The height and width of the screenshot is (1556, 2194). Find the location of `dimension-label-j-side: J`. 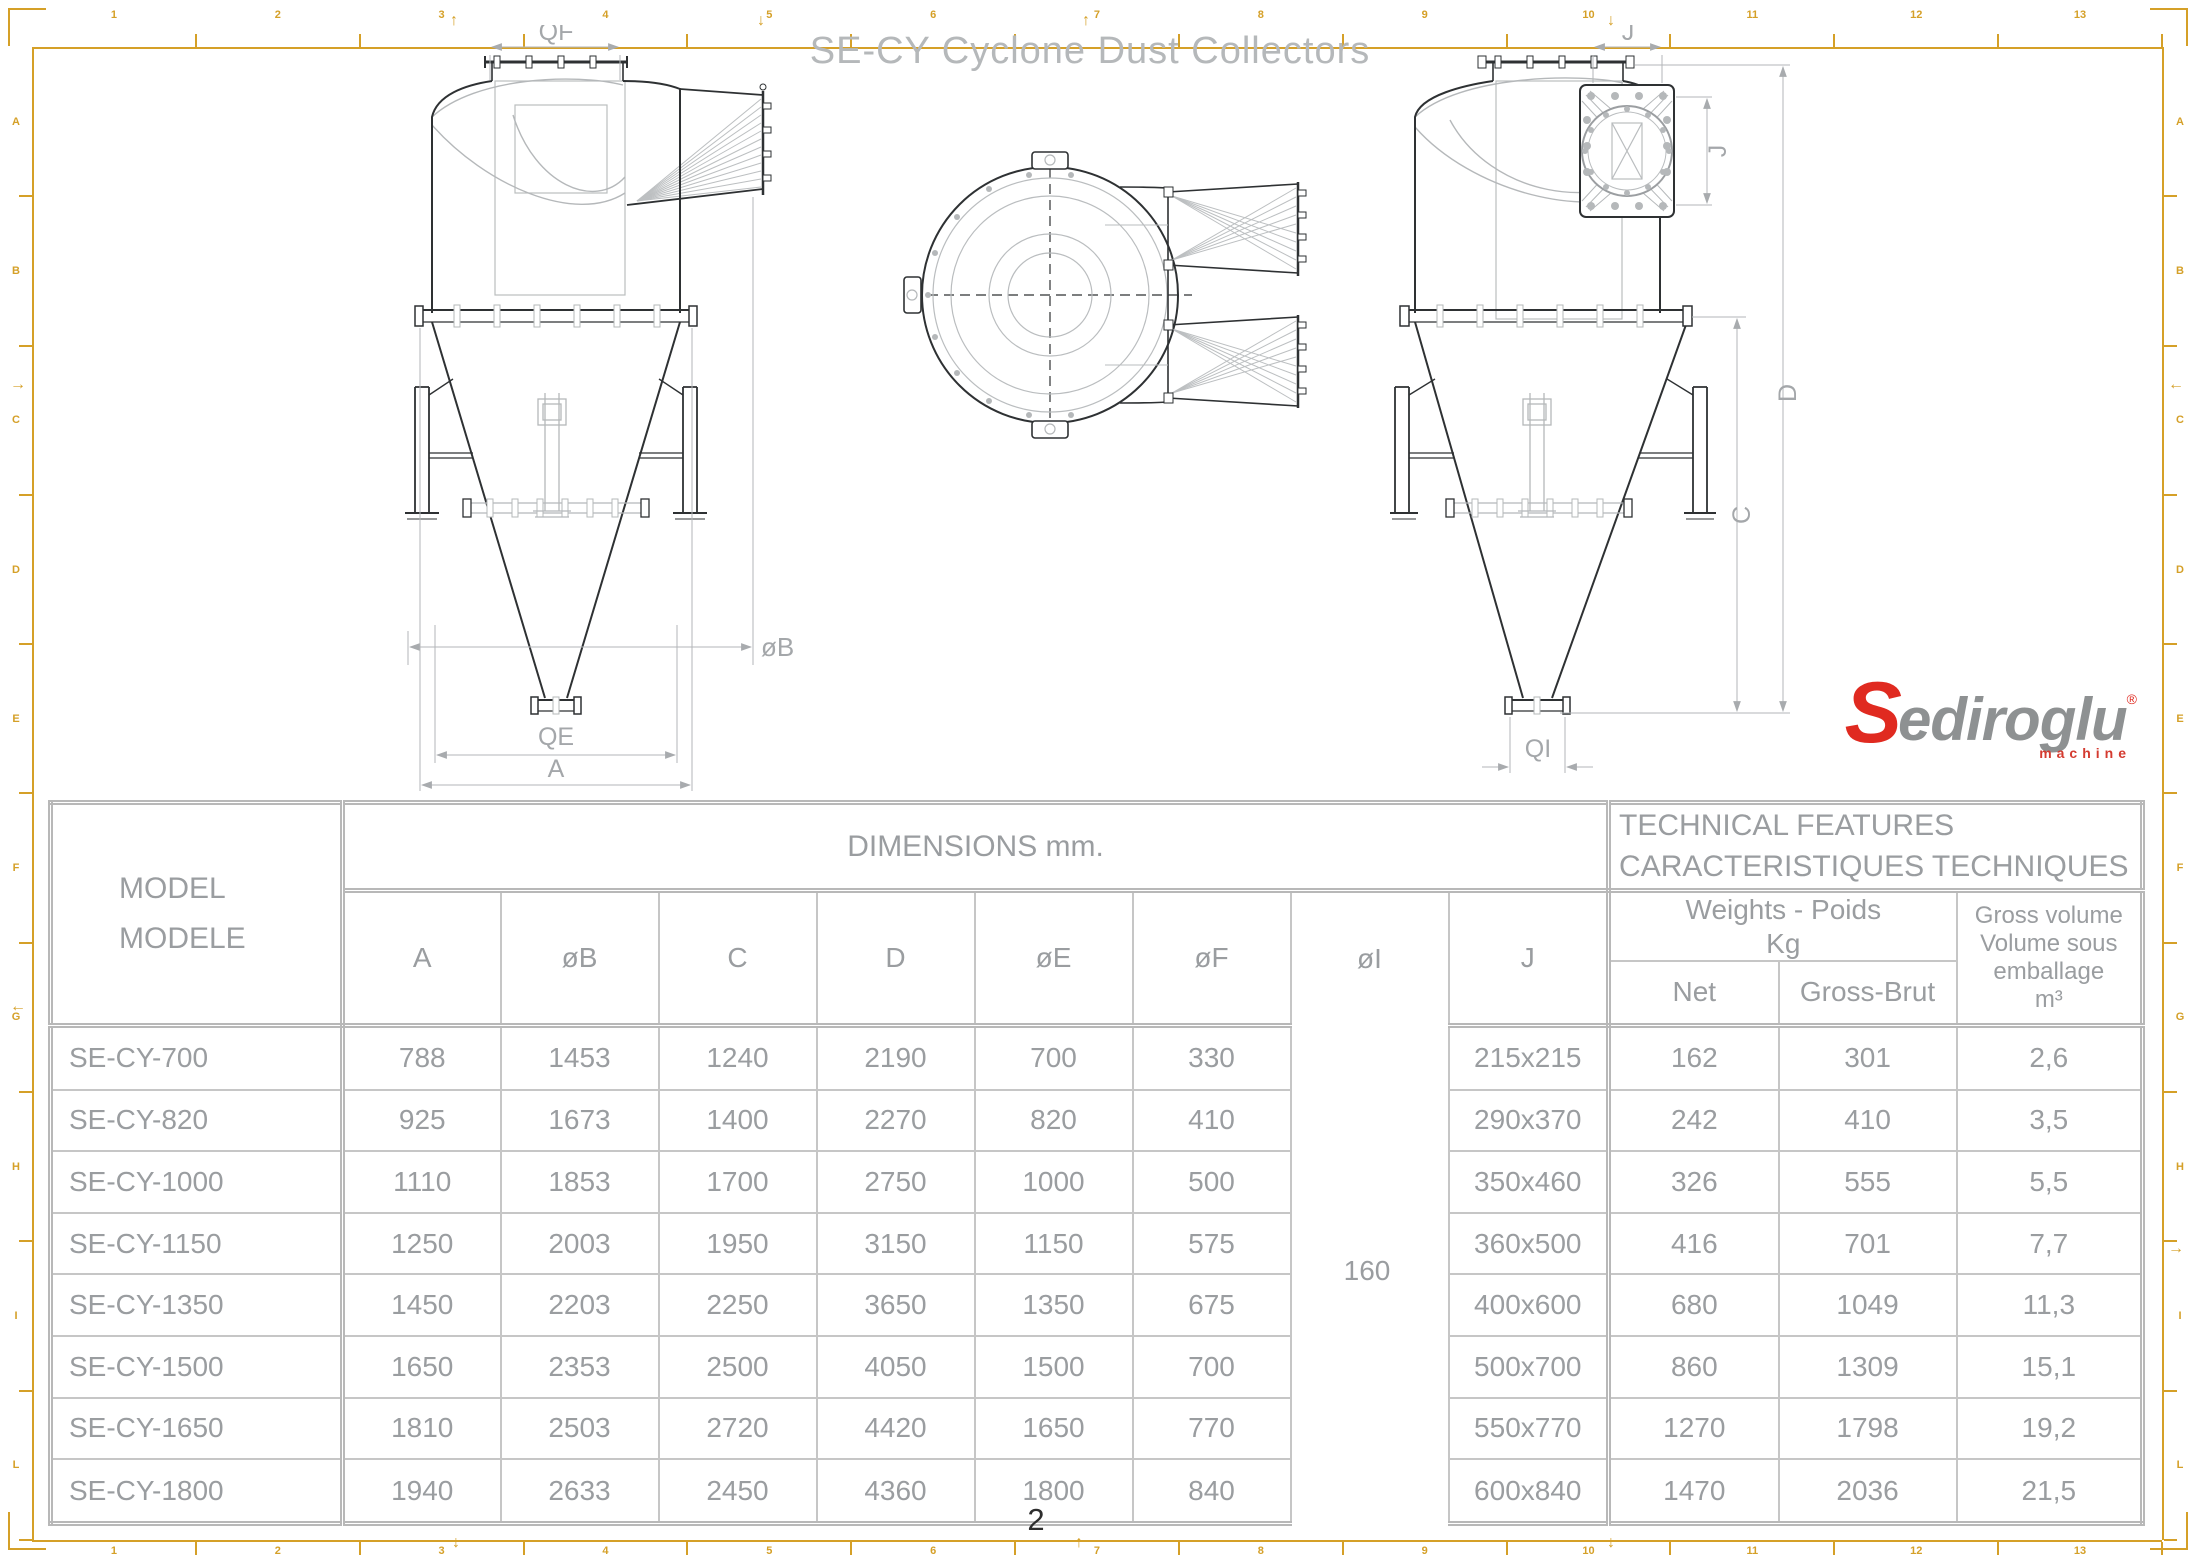

dimension-label-j-side: J is located at coordinates (1718, 151).